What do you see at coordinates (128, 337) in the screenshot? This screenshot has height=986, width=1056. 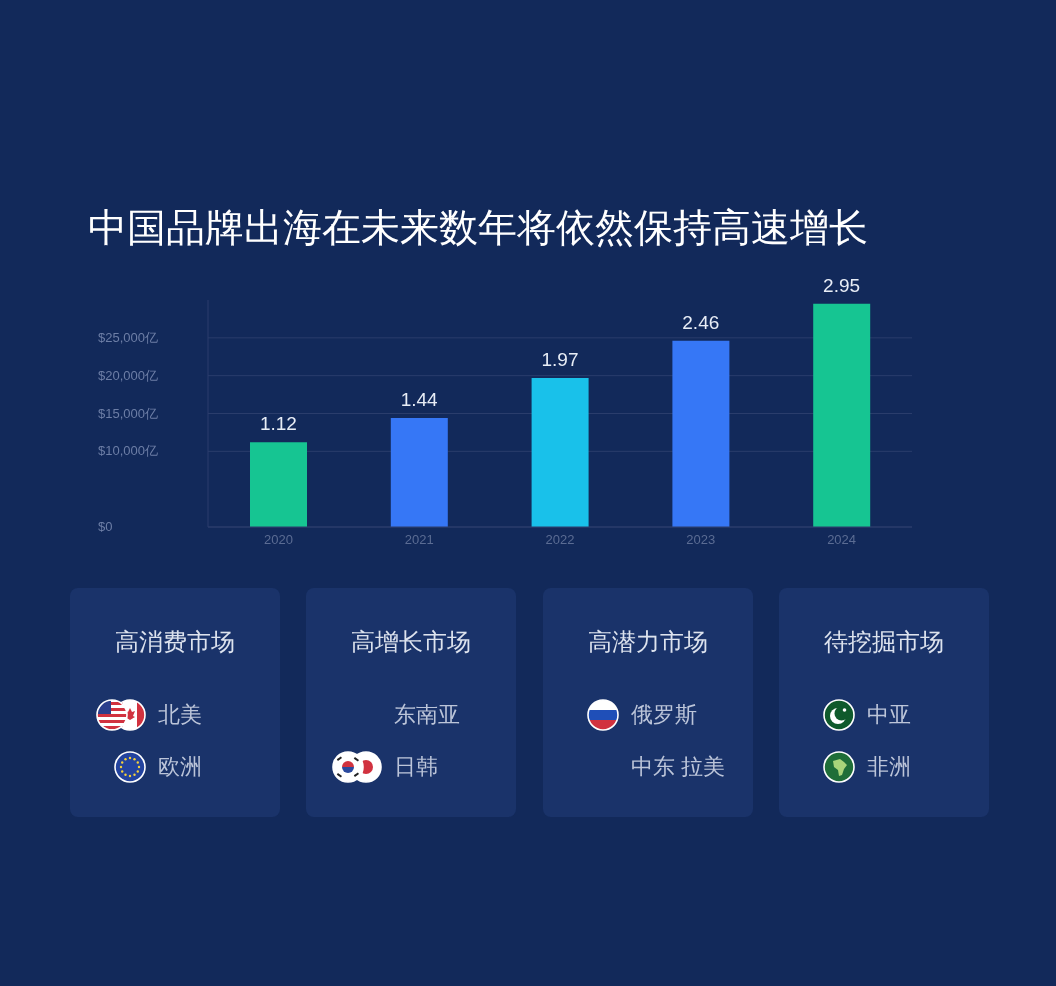 I see `y-tick-label: $25,000亿` at bounding box center [128, 337].